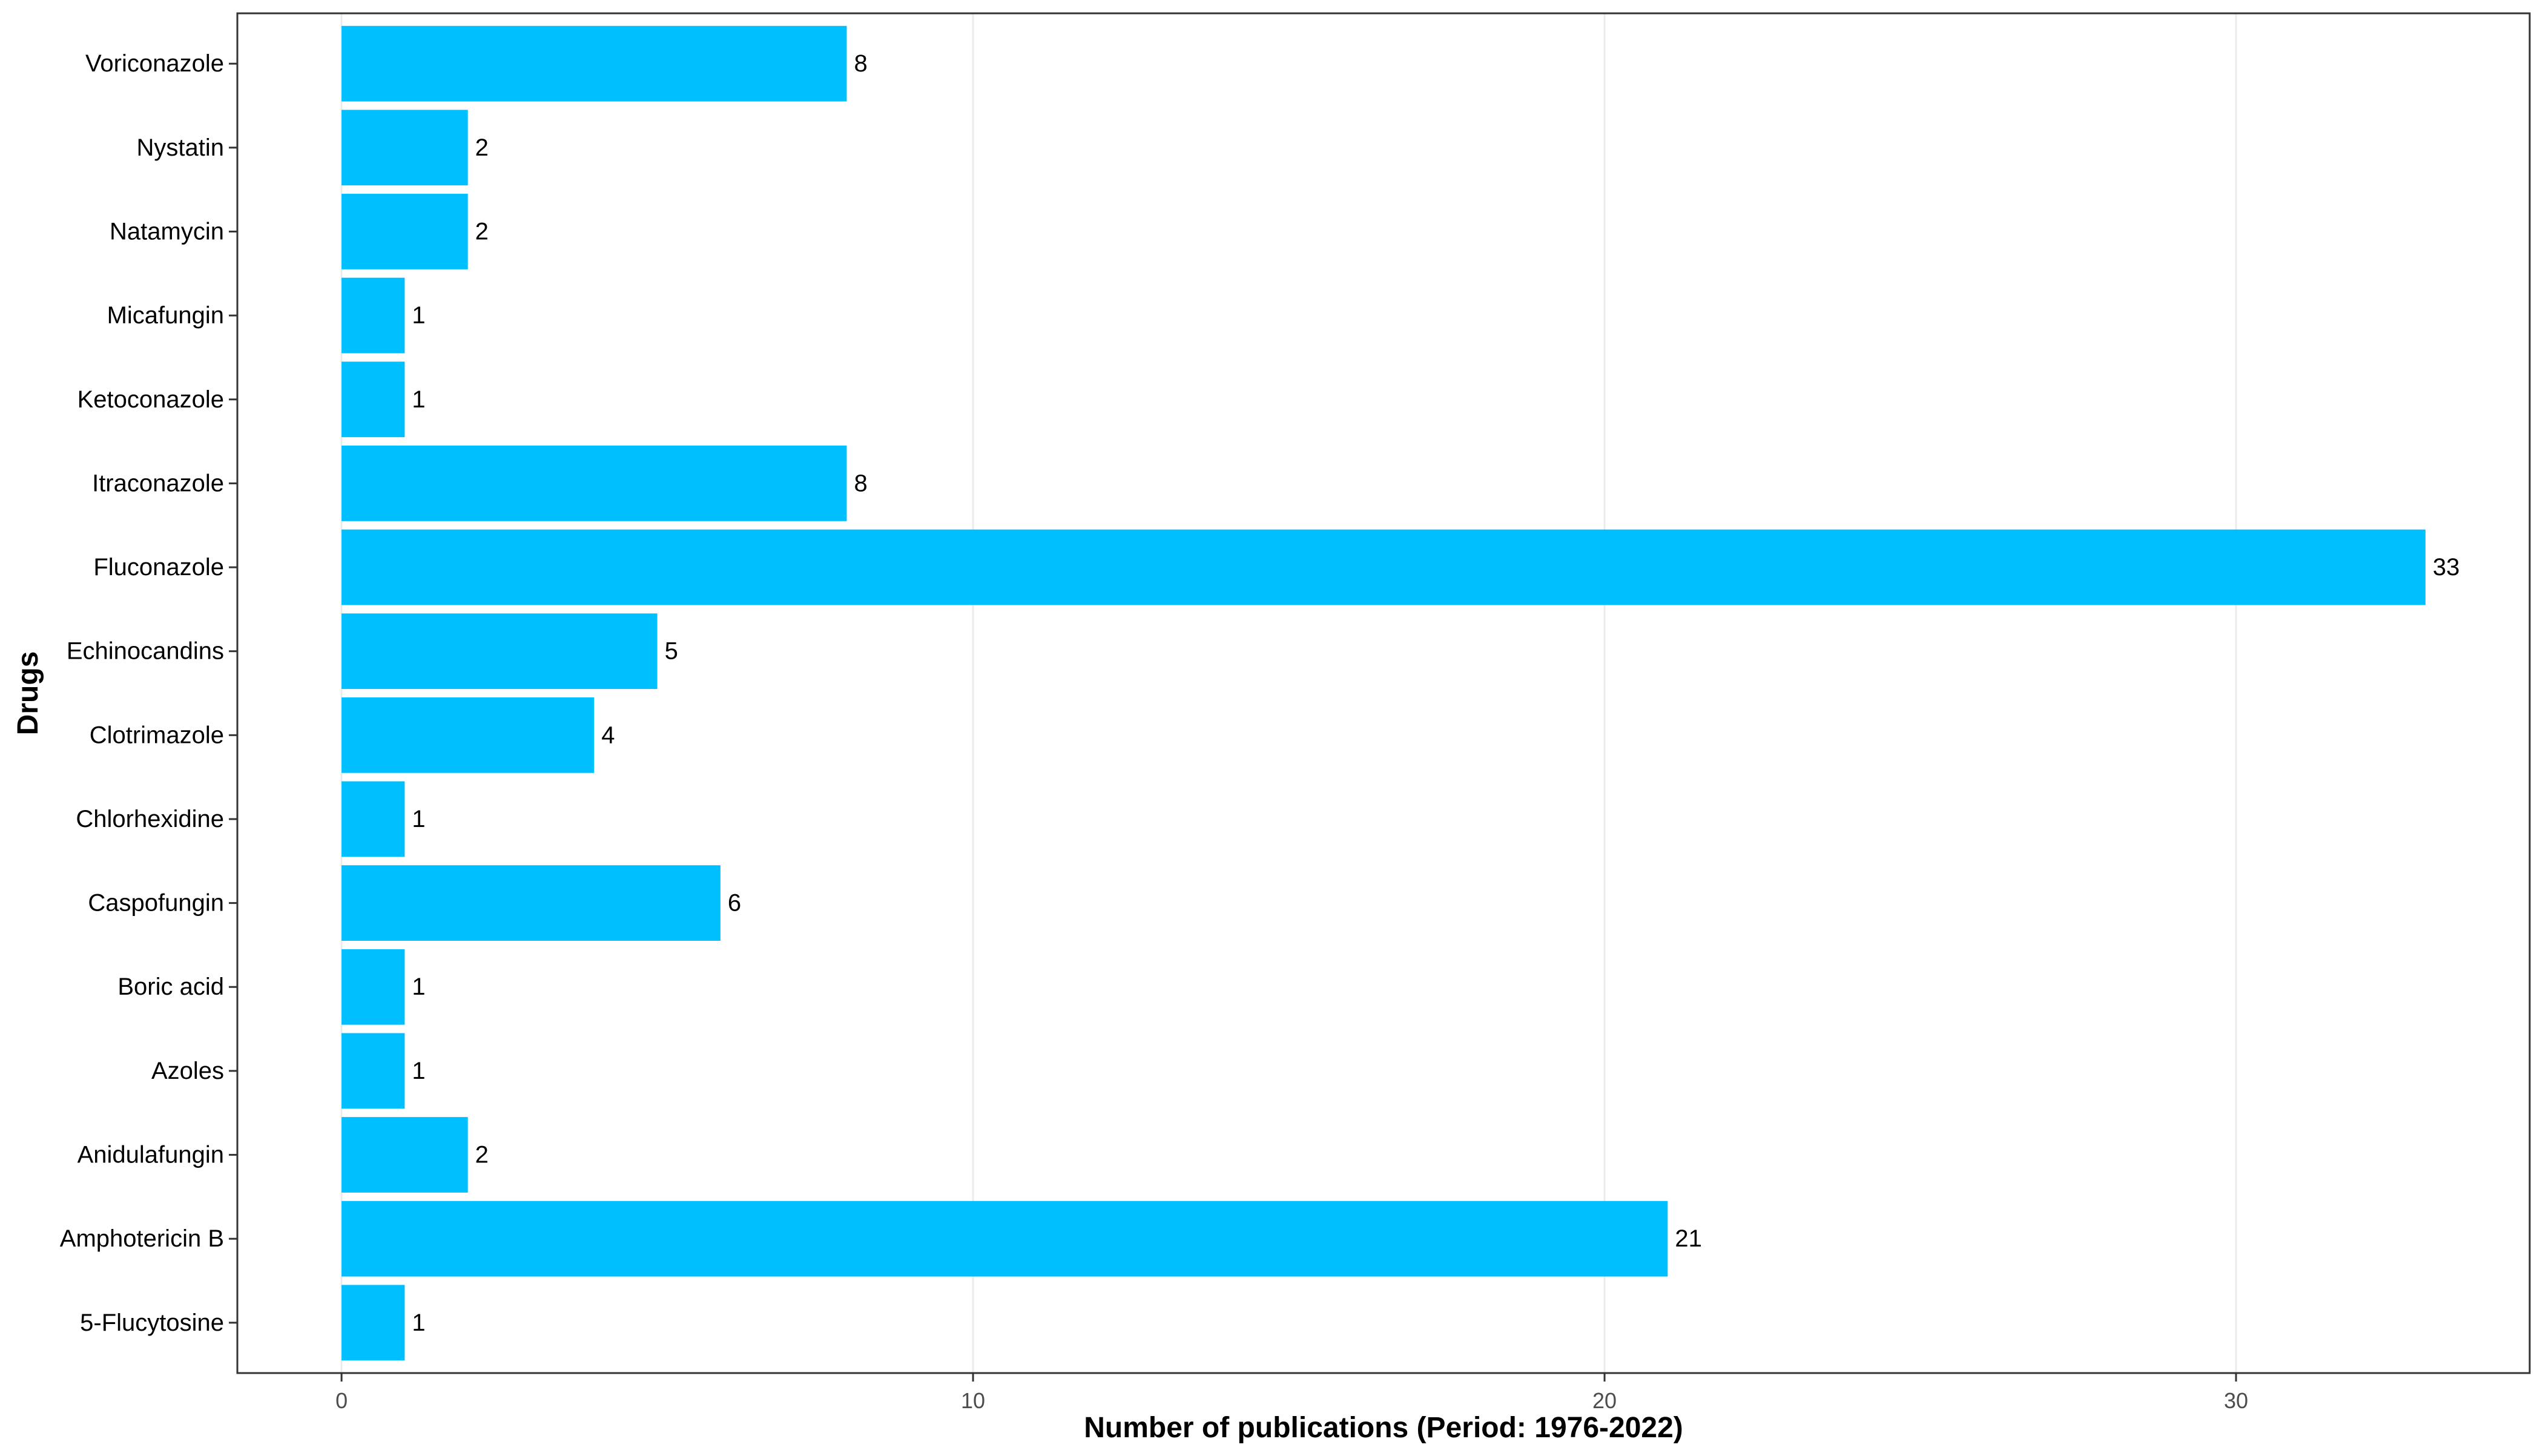 The image size is (2543, 1456). I want to click on y-tick-label: Fluconazole, so click(159, 567).